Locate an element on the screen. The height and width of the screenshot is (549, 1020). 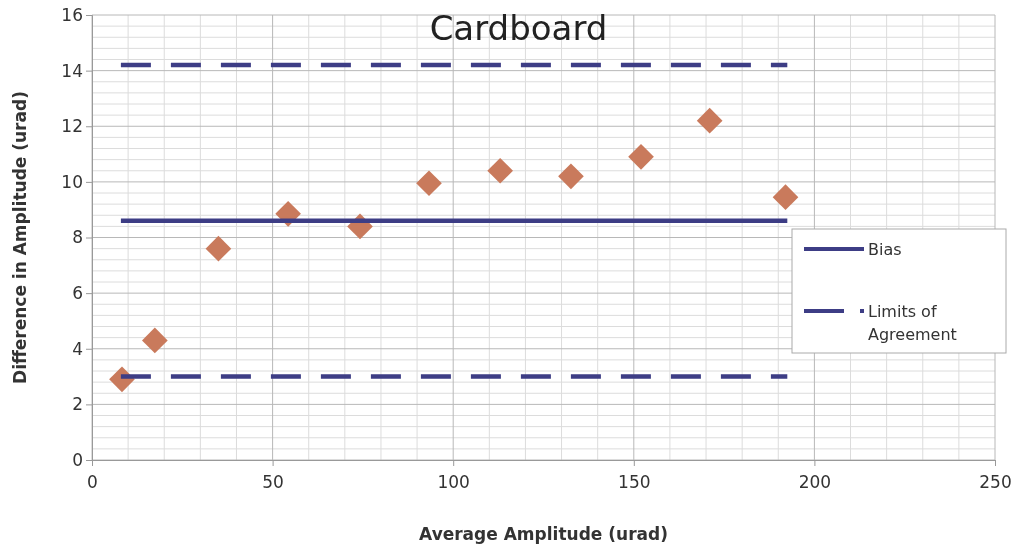
x-tick-label: 50 is located at coordinates (273, 481).